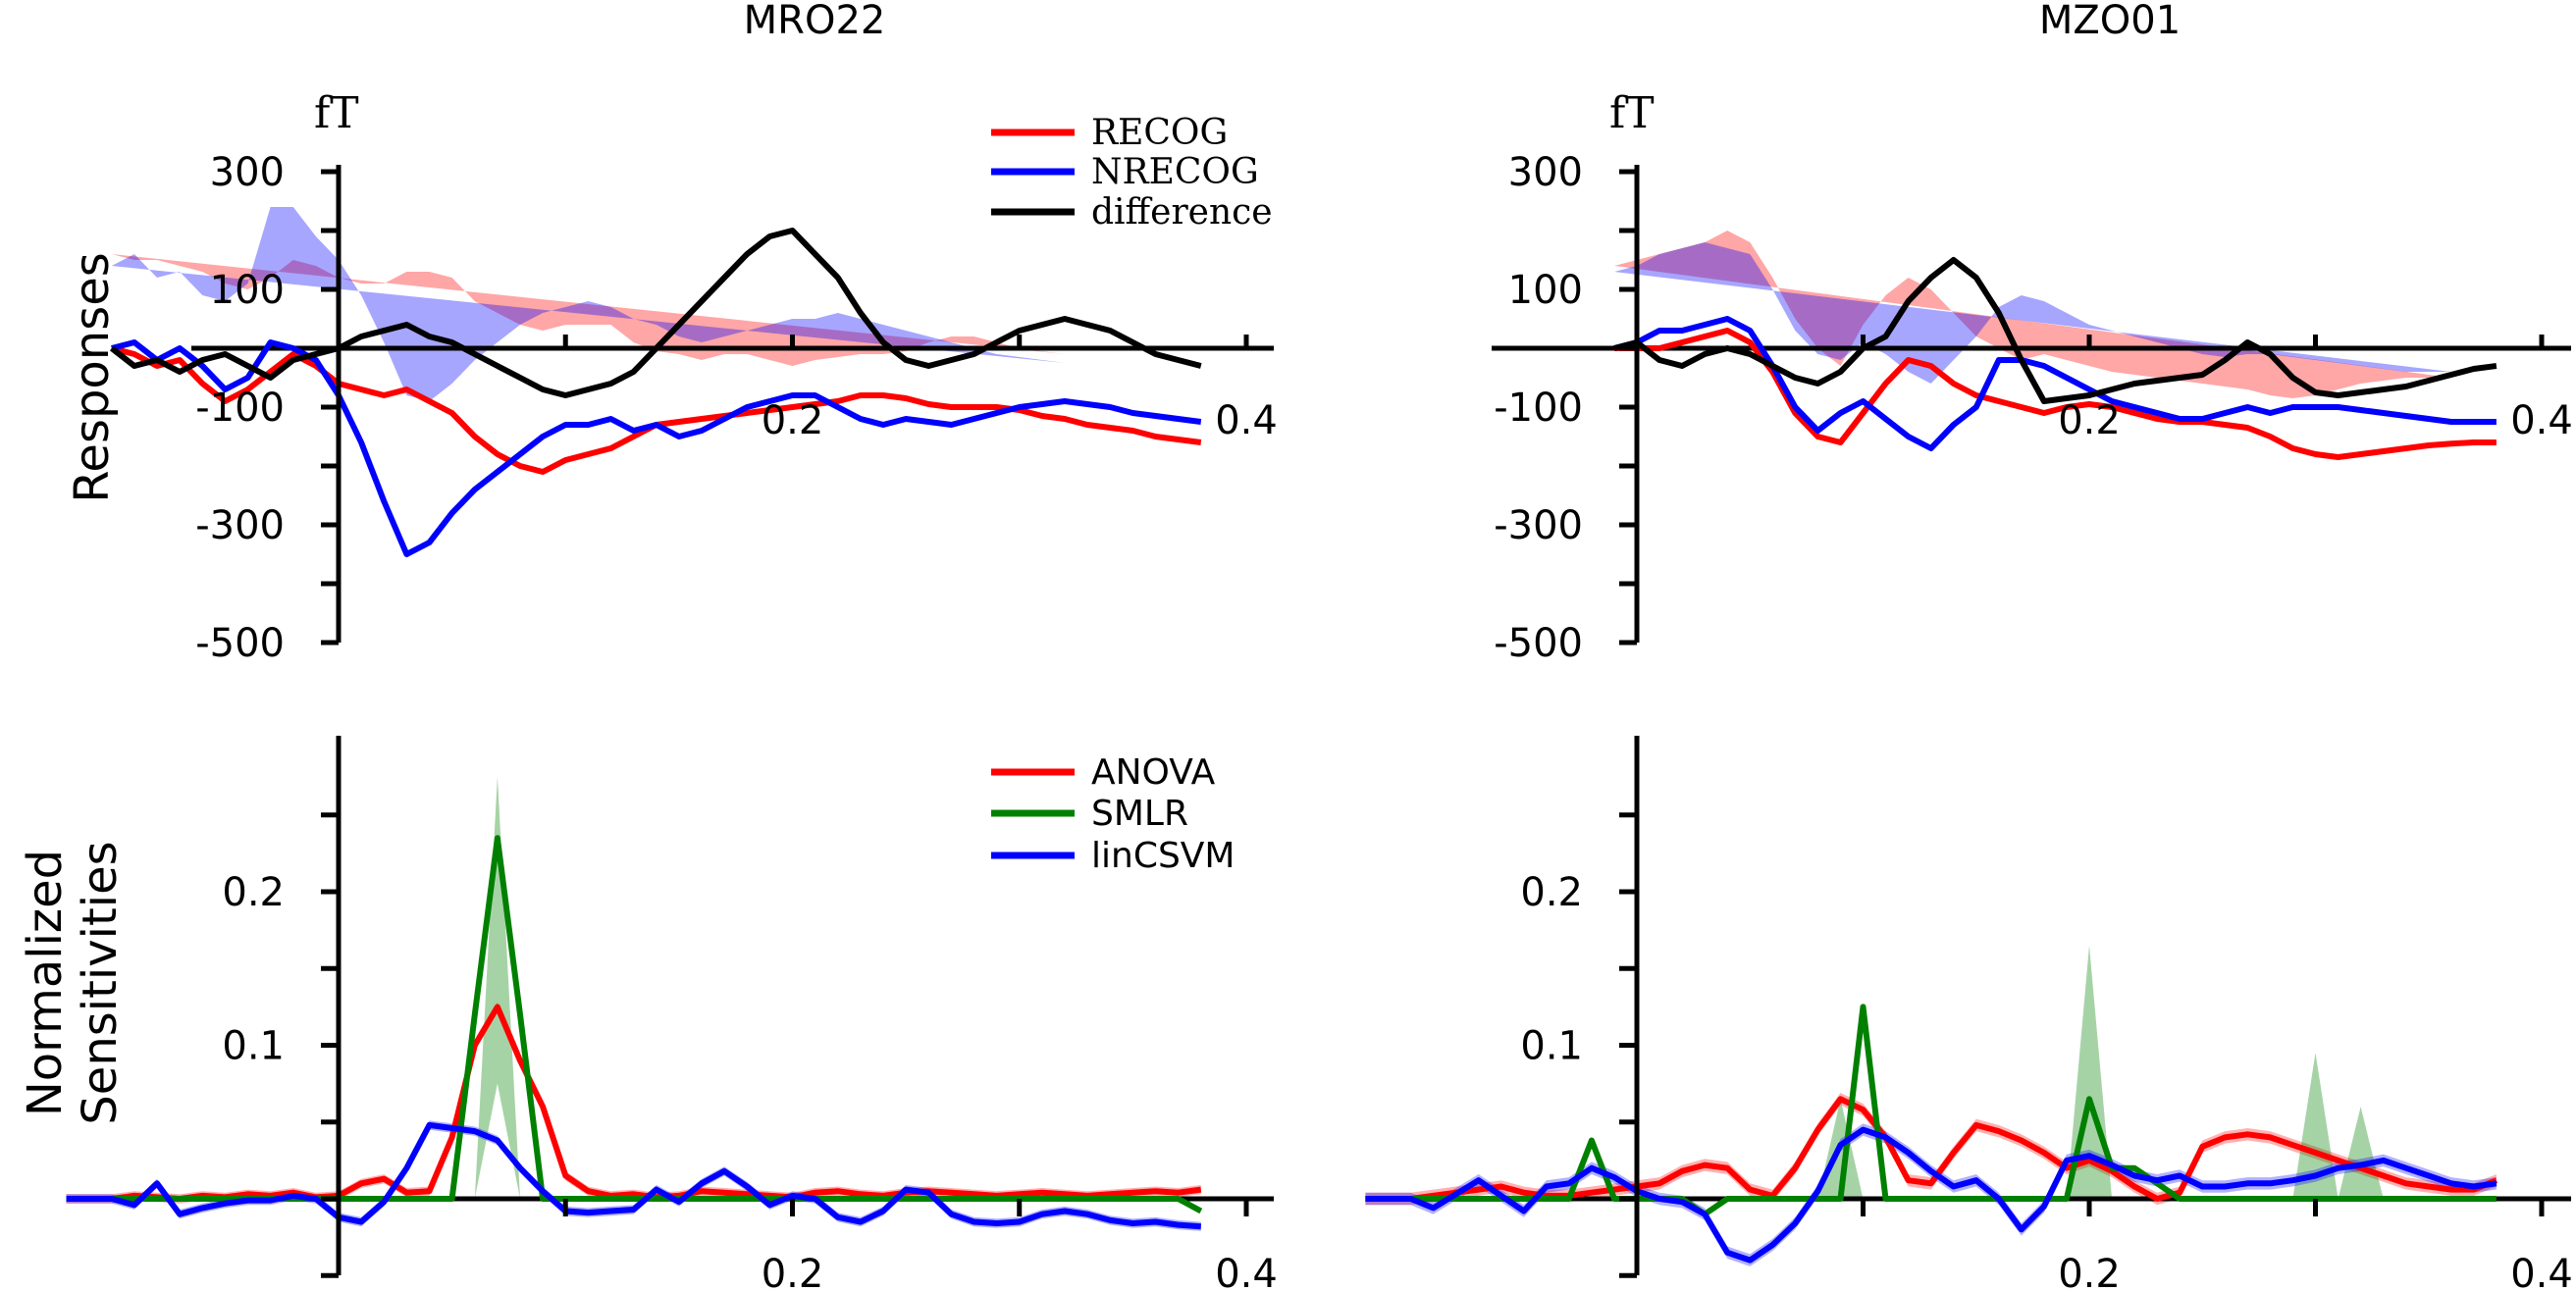 Image resolution: width=2576 pixels, height=1291 pixels. I want to click on band-lincsvm, so click(633, 1175).